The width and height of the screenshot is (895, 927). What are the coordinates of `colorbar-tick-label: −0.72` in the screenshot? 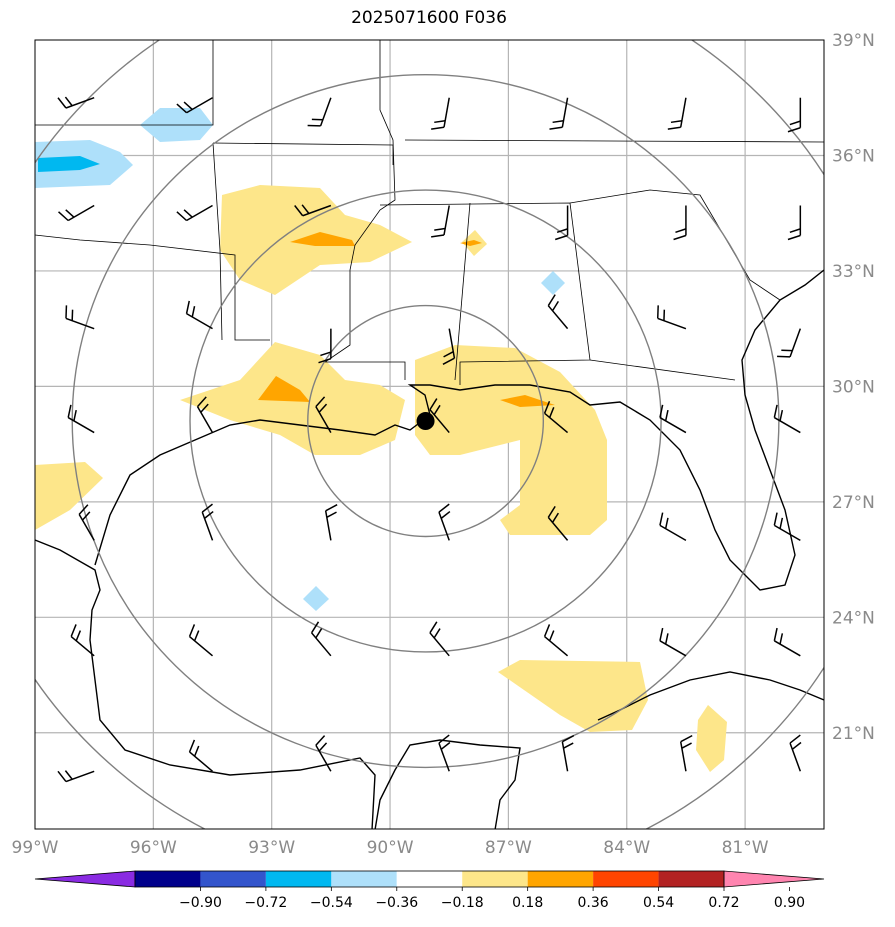 It's located at (265, 903).